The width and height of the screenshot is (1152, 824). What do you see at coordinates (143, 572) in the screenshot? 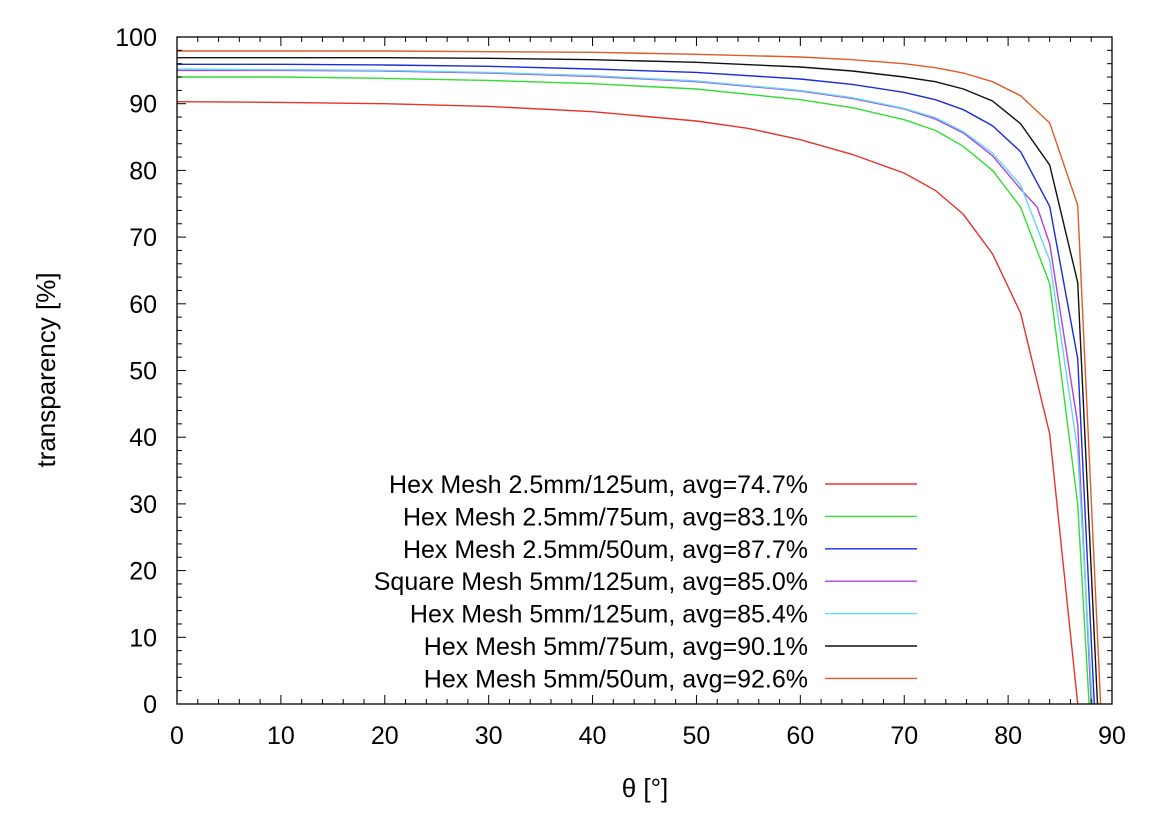
I see `y-tick-label: 20` at bounding box center [143, 572].